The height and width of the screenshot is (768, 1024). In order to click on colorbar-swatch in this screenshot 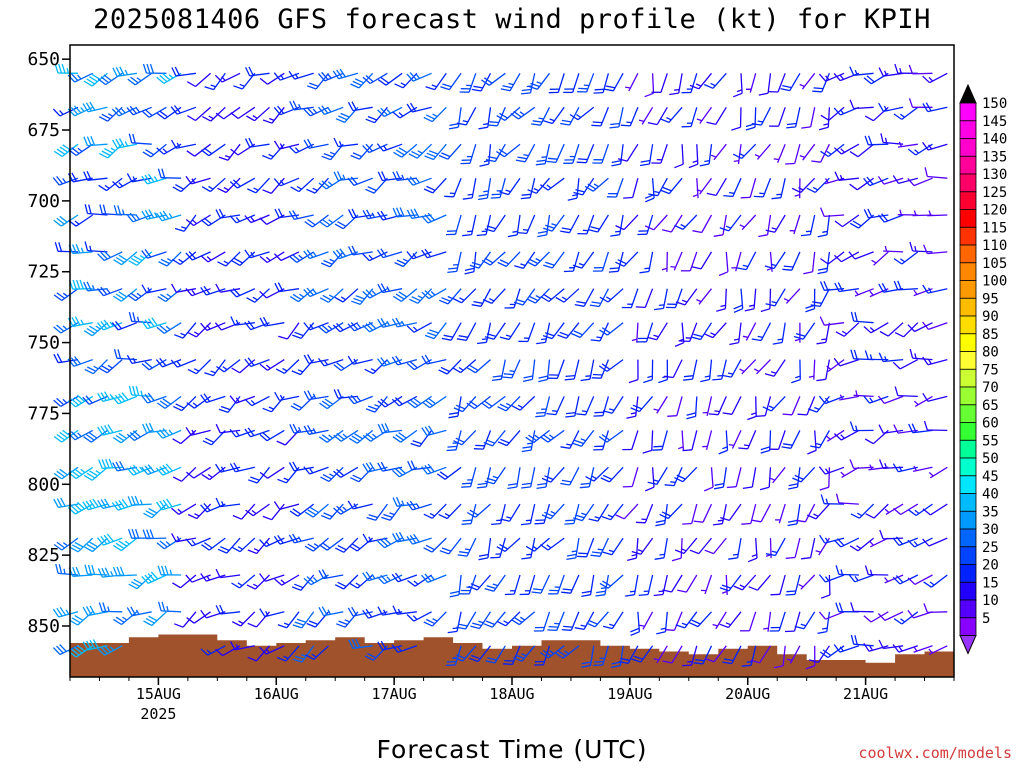, I will do `click(968, 201)`.